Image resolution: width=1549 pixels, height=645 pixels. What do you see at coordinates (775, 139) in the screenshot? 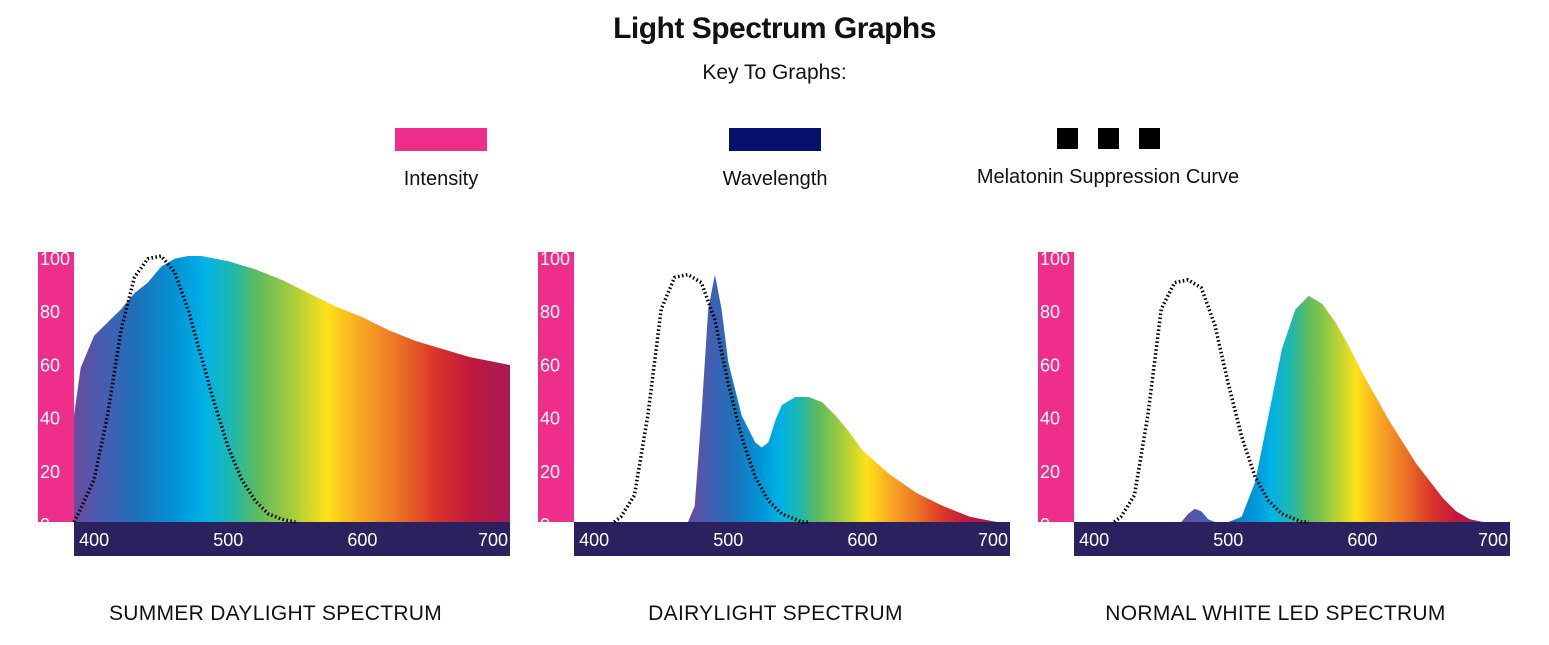
I see `wavelength-swatch` at bounding box center [775, 139].